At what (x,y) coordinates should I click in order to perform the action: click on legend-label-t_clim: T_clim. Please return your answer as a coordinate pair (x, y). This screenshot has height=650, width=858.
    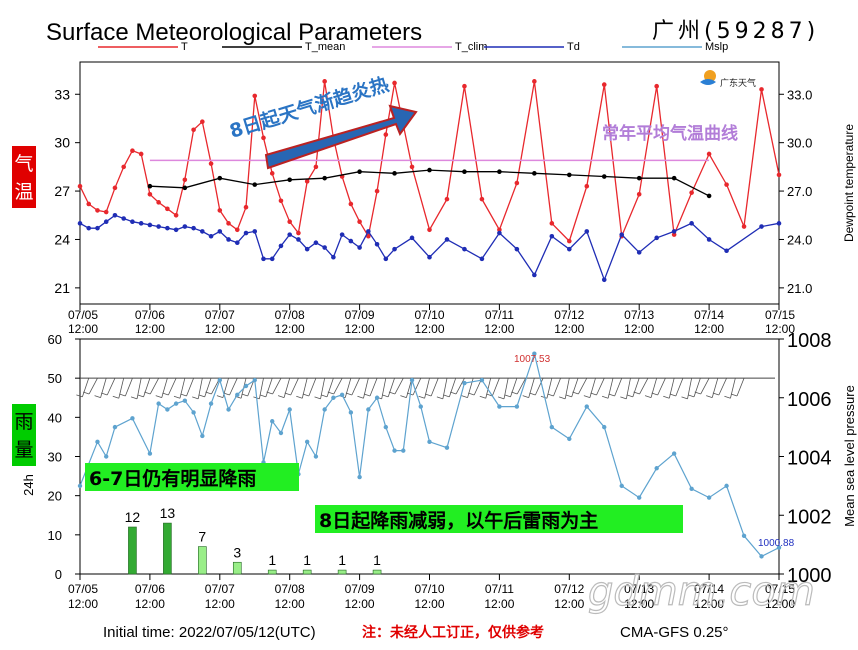
    Looking at the image, I should click on (471, 47).